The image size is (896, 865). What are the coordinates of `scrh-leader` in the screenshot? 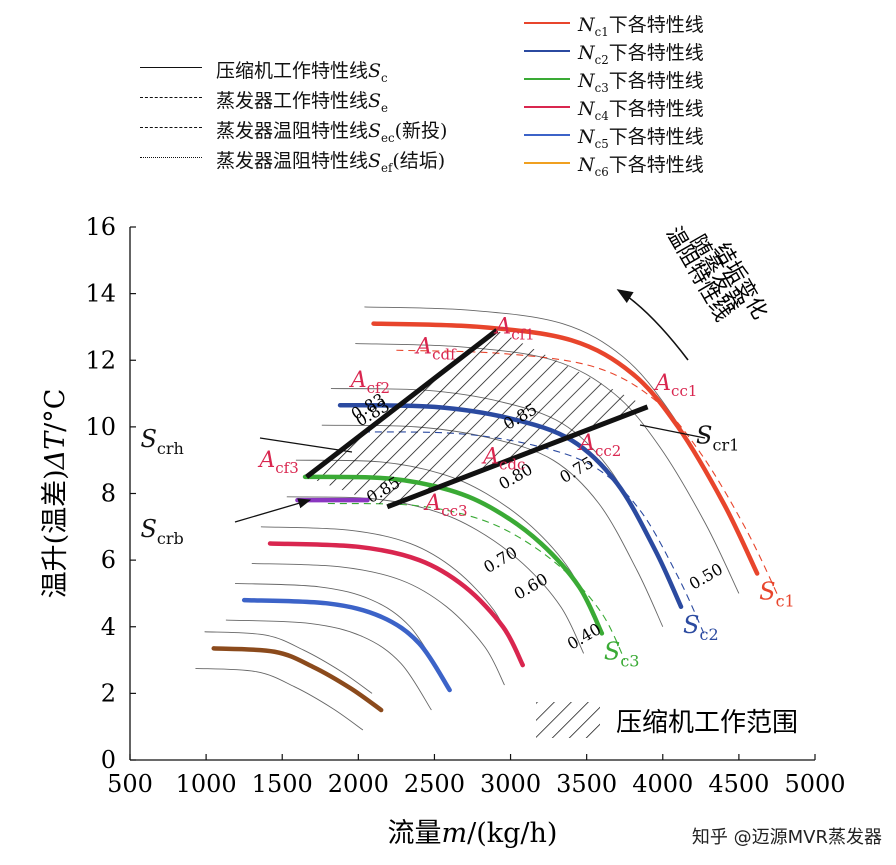 It's located at (306, 445).